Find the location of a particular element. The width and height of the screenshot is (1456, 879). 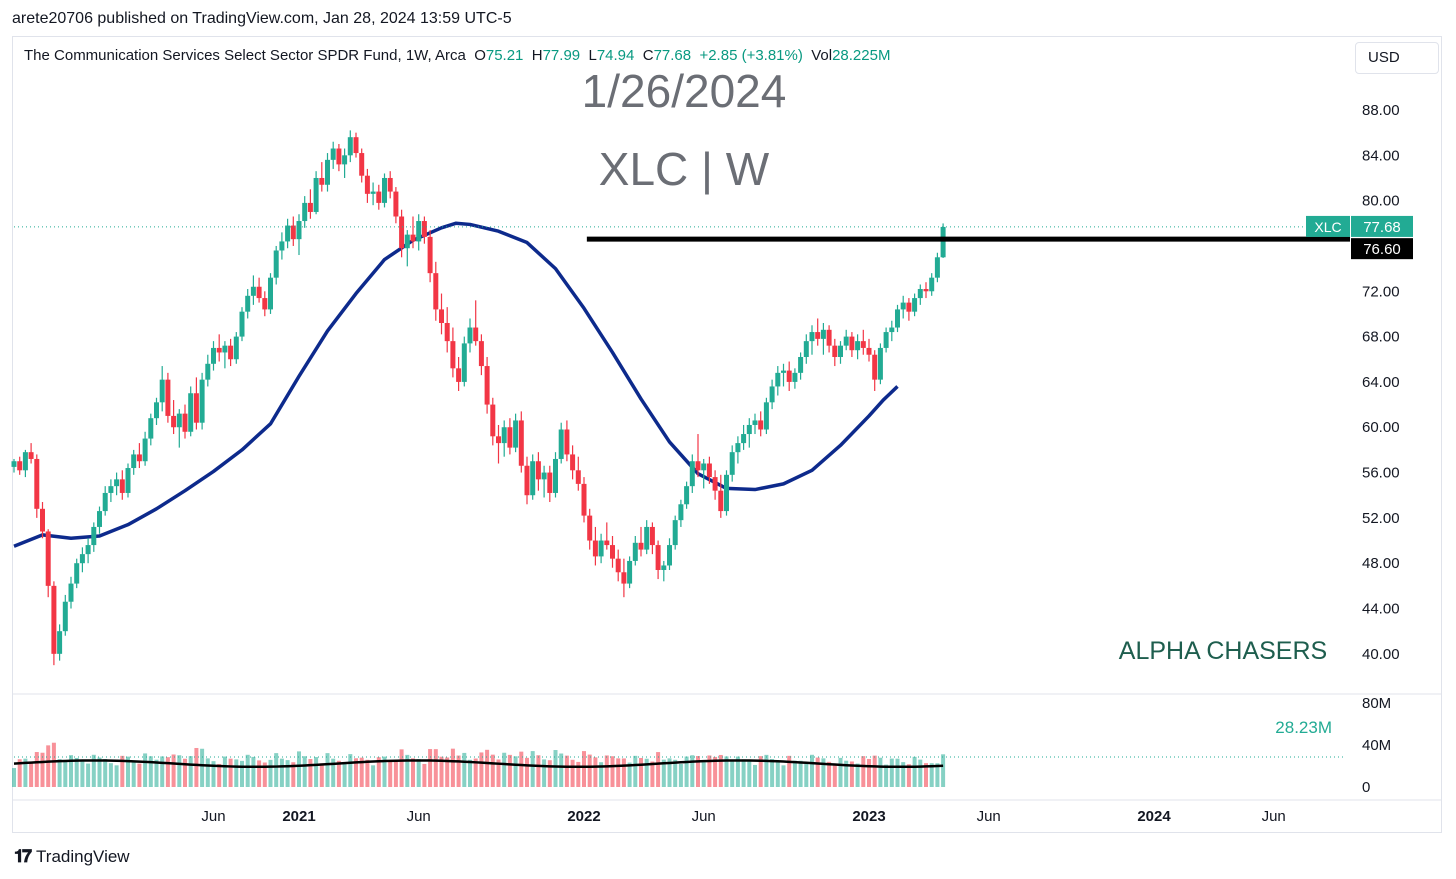

currency-selector: USD is located at coordinates (1397, 58).